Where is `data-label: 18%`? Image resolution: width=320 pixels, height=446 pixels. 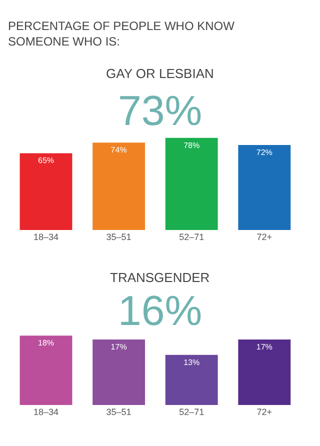
data-label: 18% is located at coordinates (46, 343).